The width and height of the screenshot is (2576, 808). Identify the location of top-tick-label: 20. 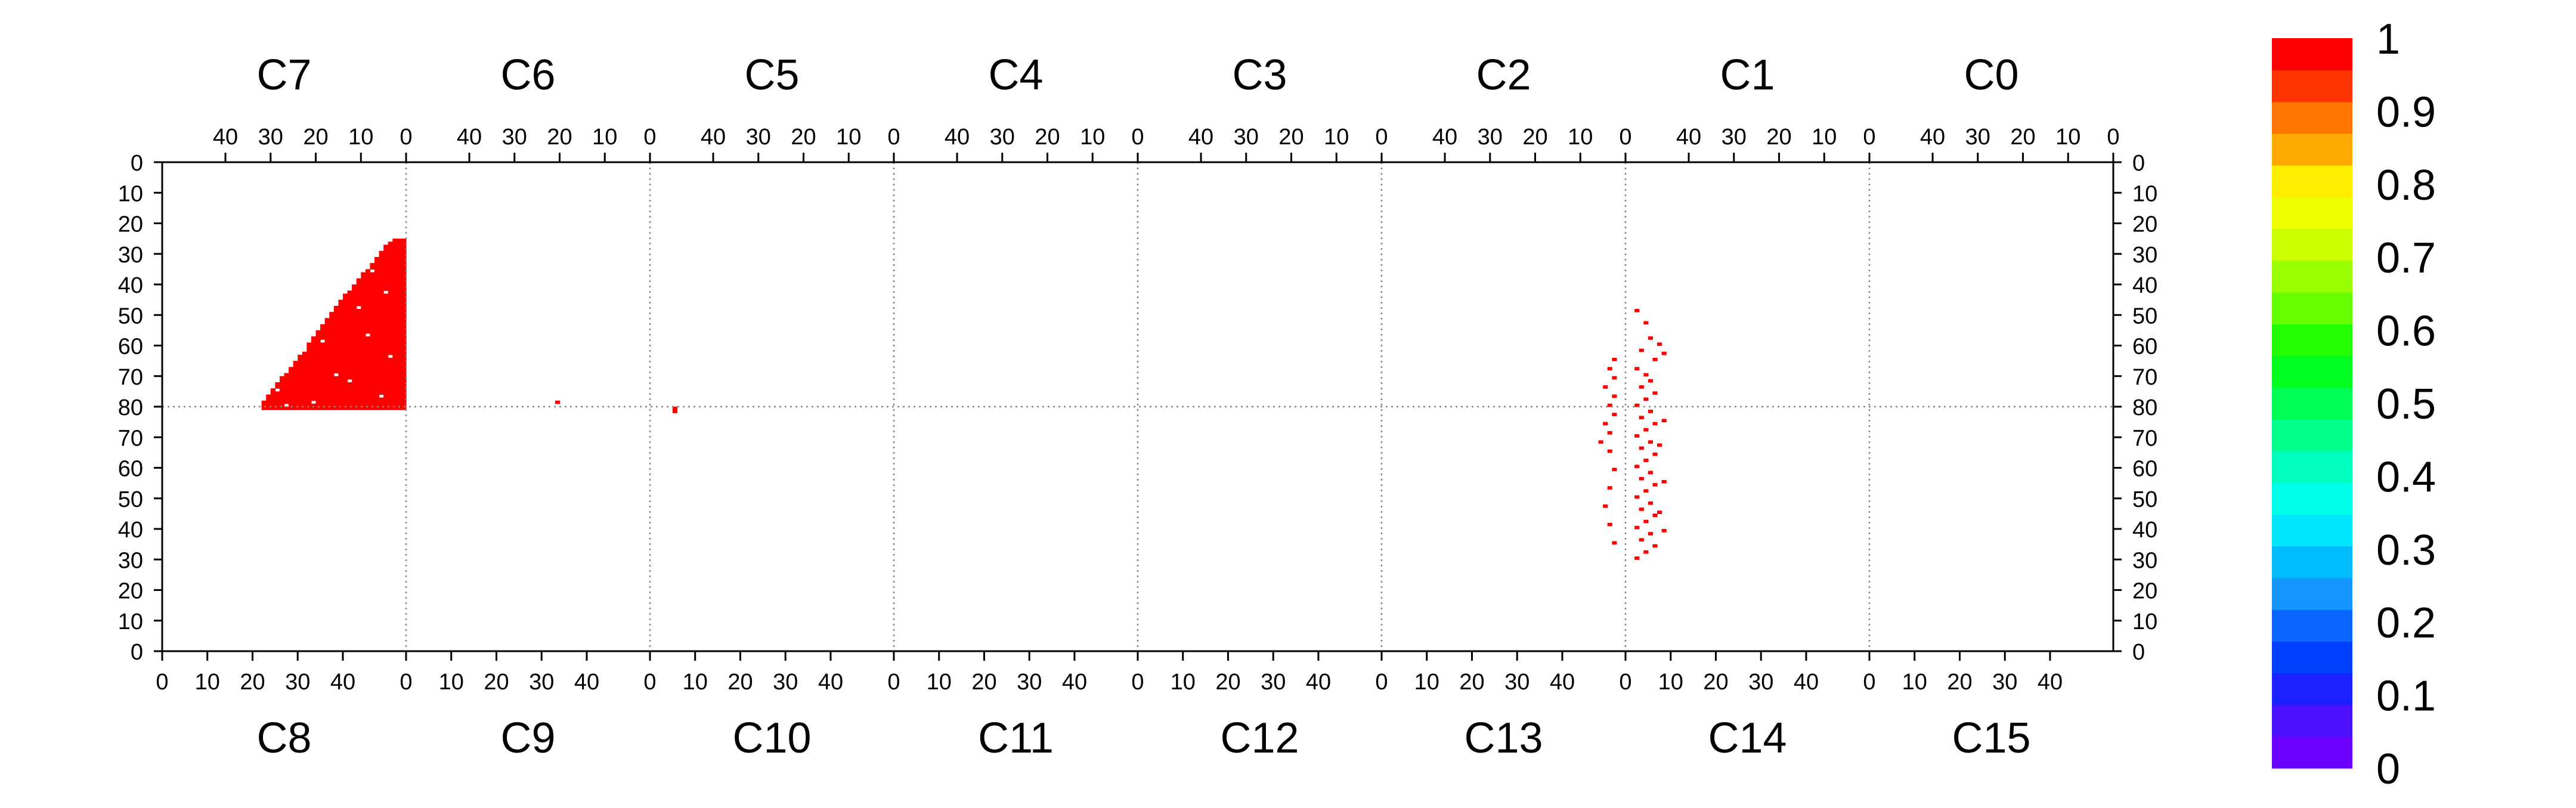
(559, 137).